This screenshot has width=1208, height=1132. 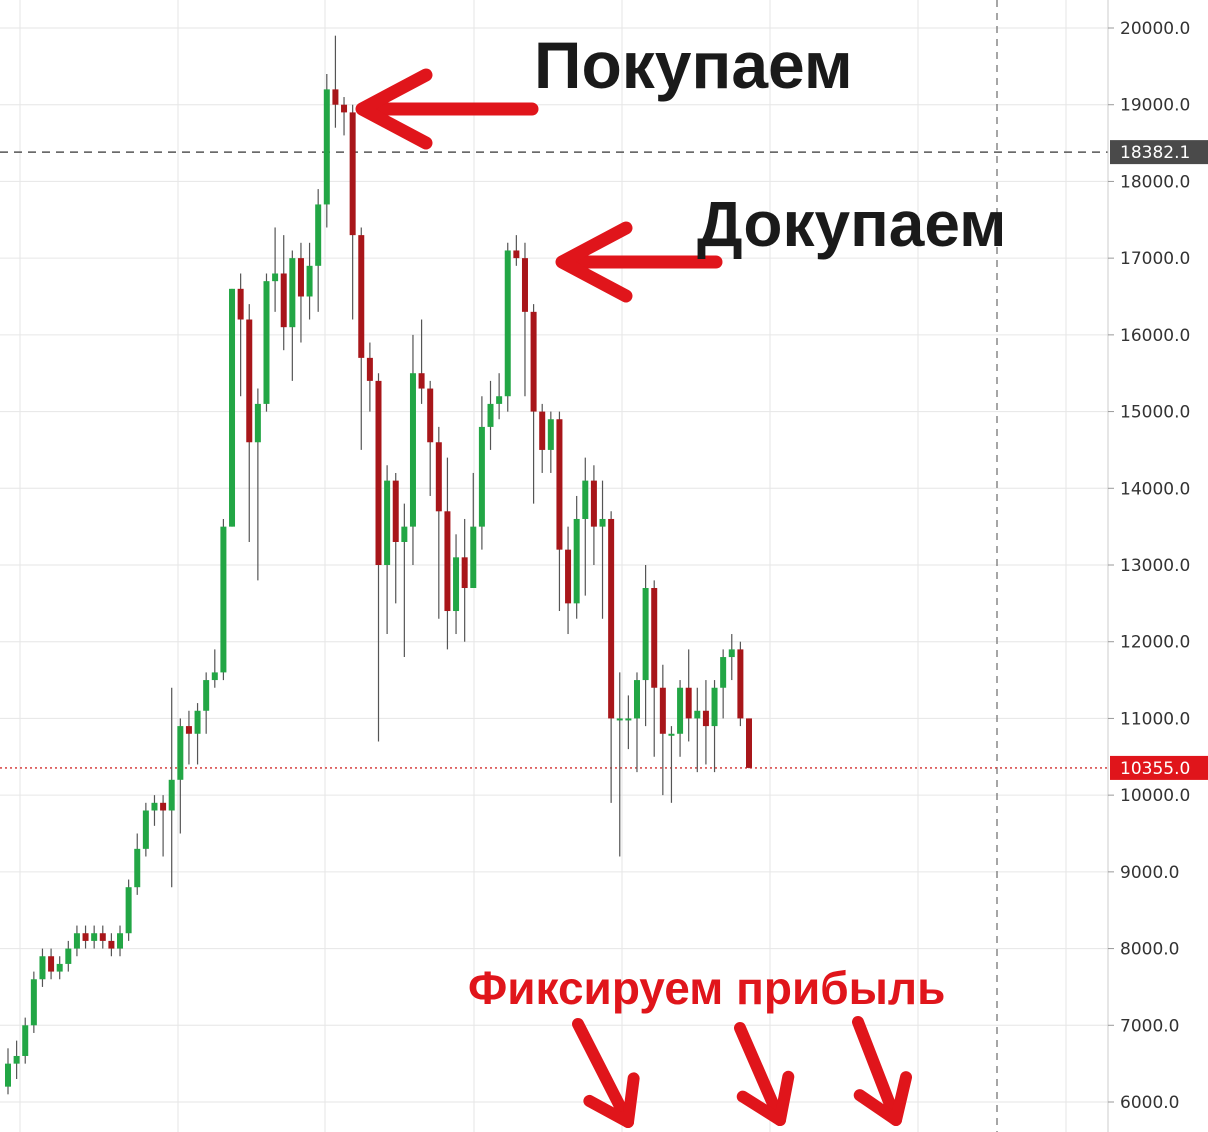 What do you see at coordinates (1155, 489) in the screenshot?
I see `price-axis-tick-label: 14000.0` at bounding box center [1155, 489].